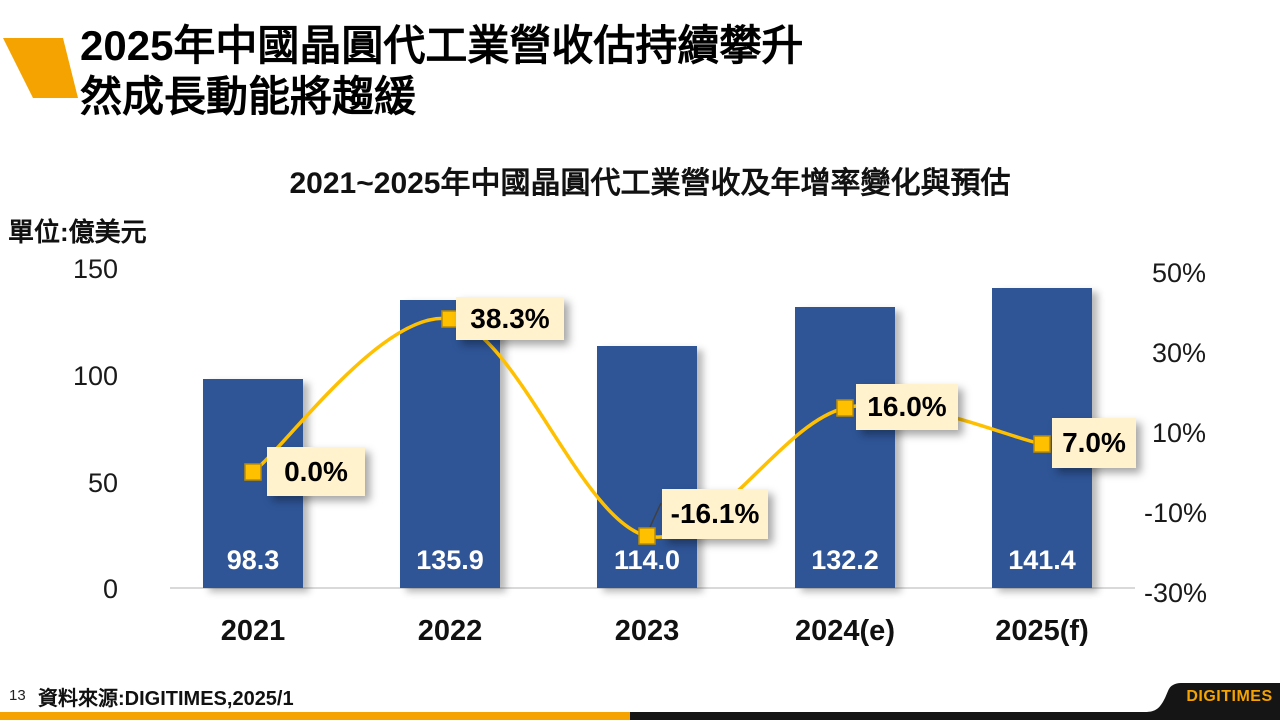 The width and height of the screenshot is (1280, 720). What do you see at coordinates (95, 376) in the screenshot?
I see `left-axis-tick-100: 100` at bounding box center [95, 376].